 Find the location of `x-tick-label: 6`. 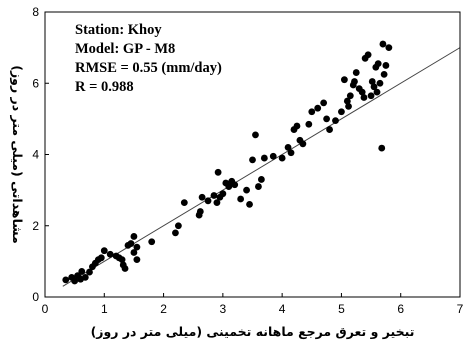

x-tick-label: 6 is located at coordinates (400, 309).